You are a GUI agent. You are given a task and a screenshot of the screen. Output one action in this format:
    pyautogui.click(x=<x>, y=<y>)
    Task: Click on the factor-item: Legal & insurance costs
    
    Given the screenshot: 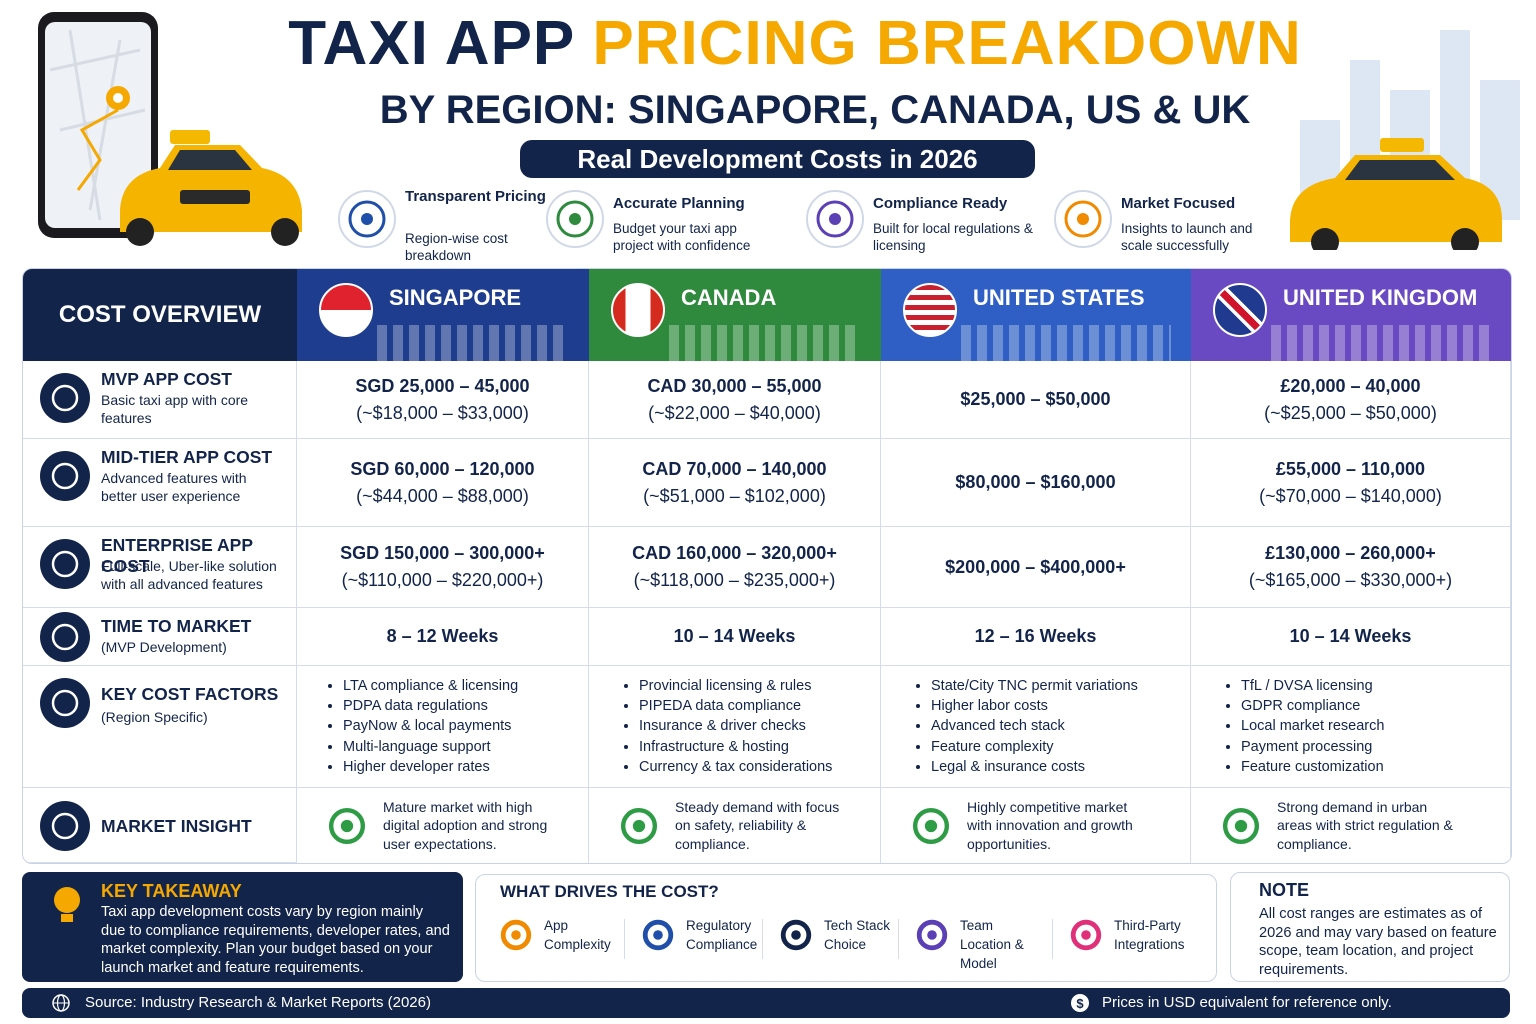 What is the action you would take?
    pyautogui.click(x=1034, y=767)
    